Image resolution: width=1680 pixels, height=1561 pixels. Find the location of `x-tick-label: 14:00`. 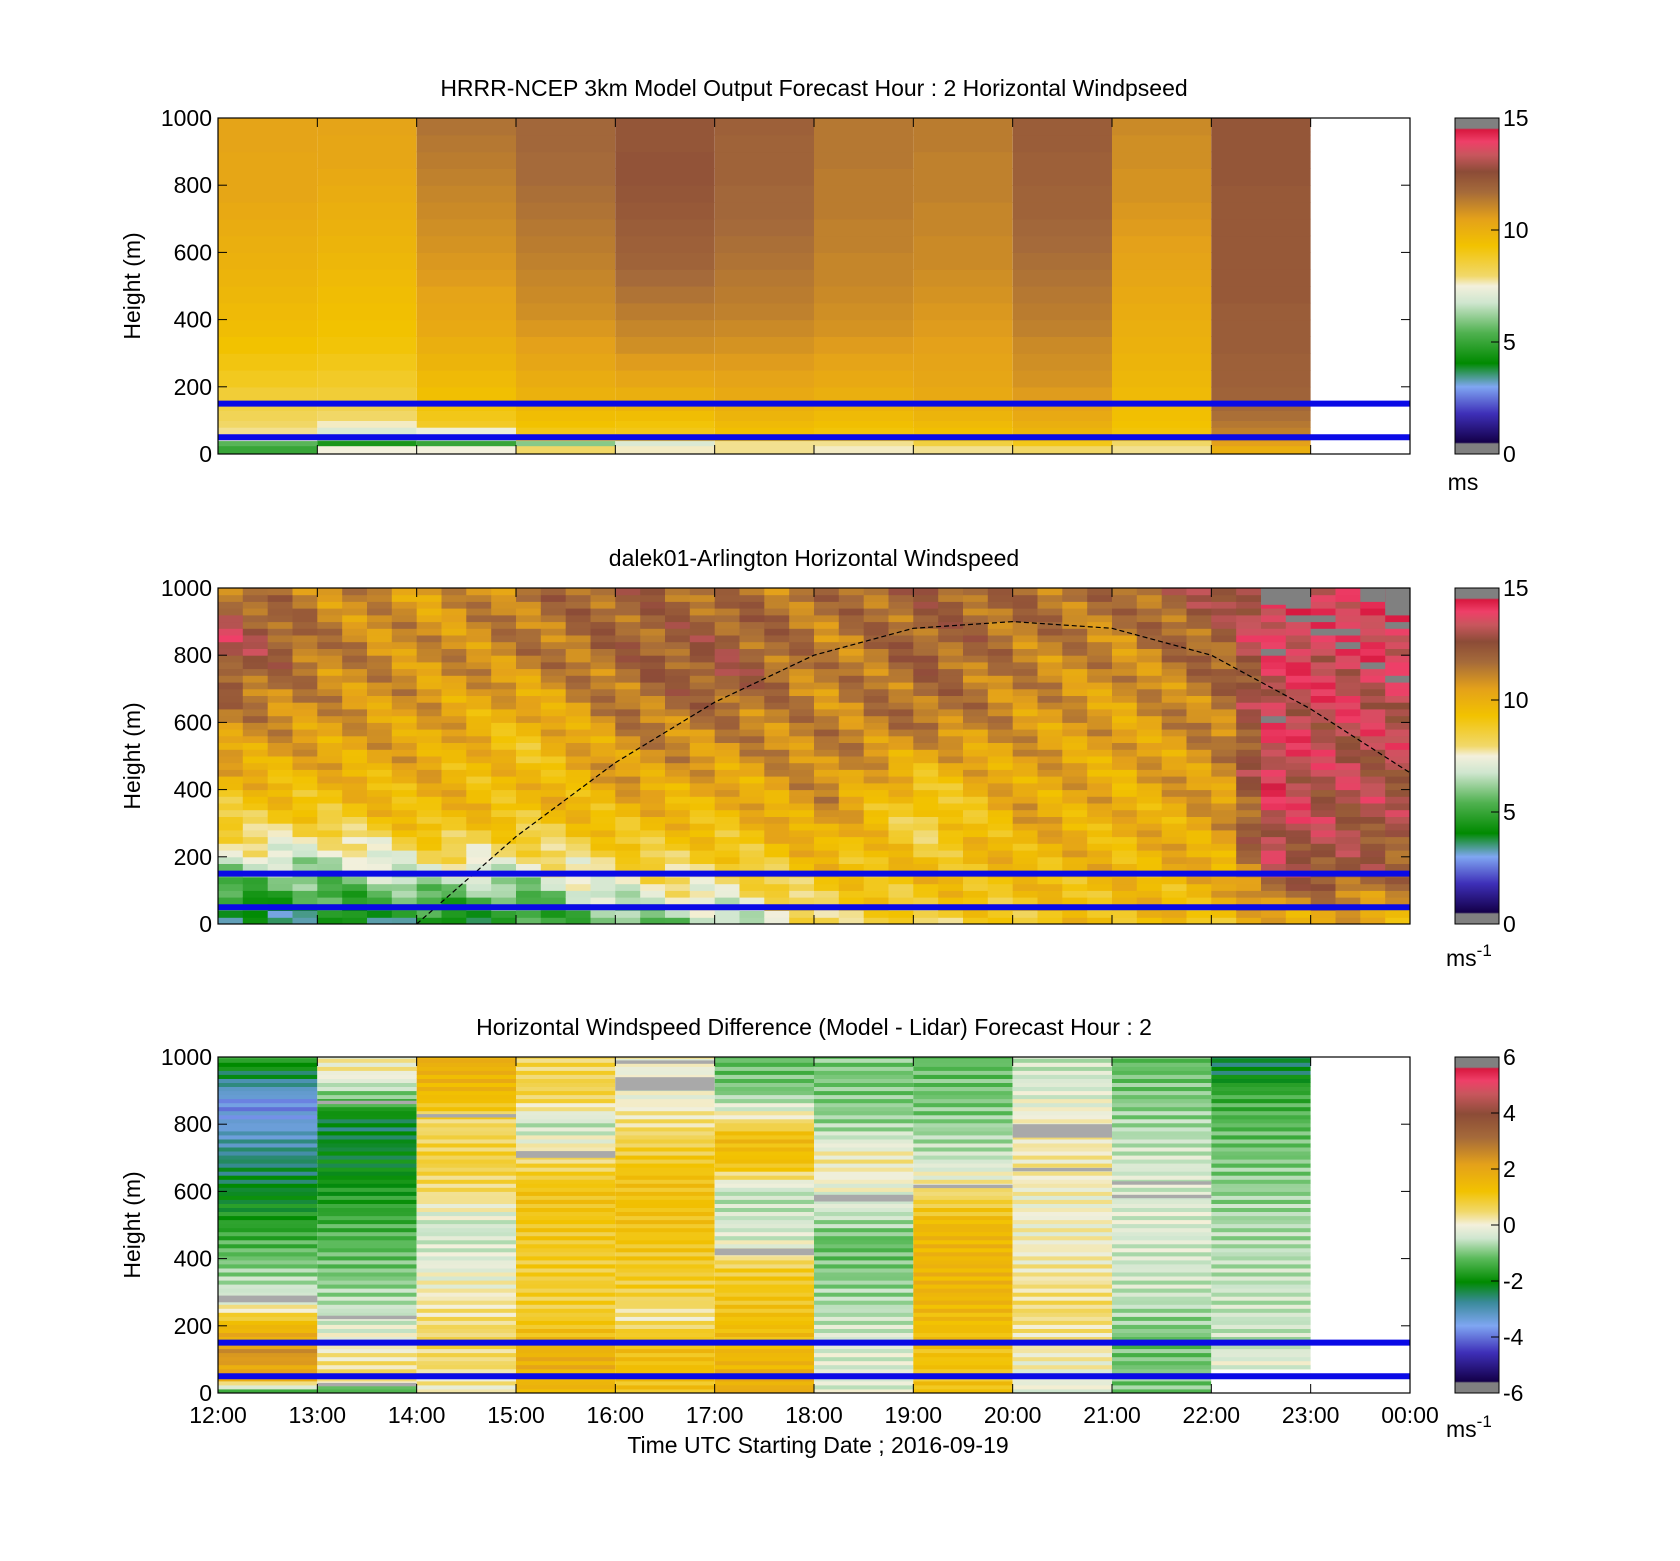

x-tick-label: 14:00 is located at coordinates (417, 1415).